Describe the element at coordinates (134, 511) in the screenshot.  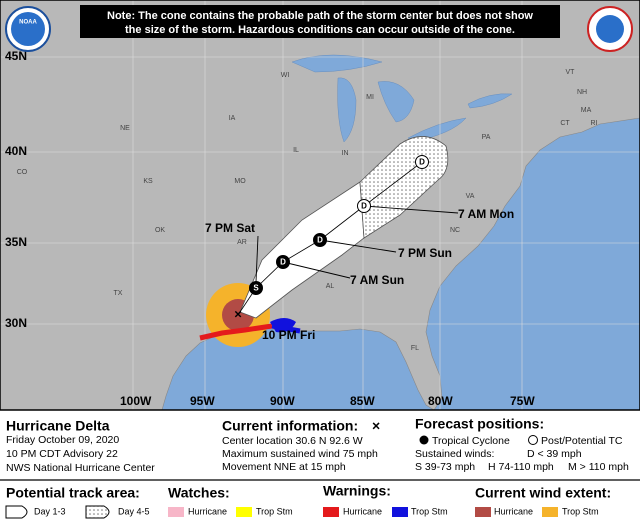
I see `day45-label: Day 4-5` at that location.